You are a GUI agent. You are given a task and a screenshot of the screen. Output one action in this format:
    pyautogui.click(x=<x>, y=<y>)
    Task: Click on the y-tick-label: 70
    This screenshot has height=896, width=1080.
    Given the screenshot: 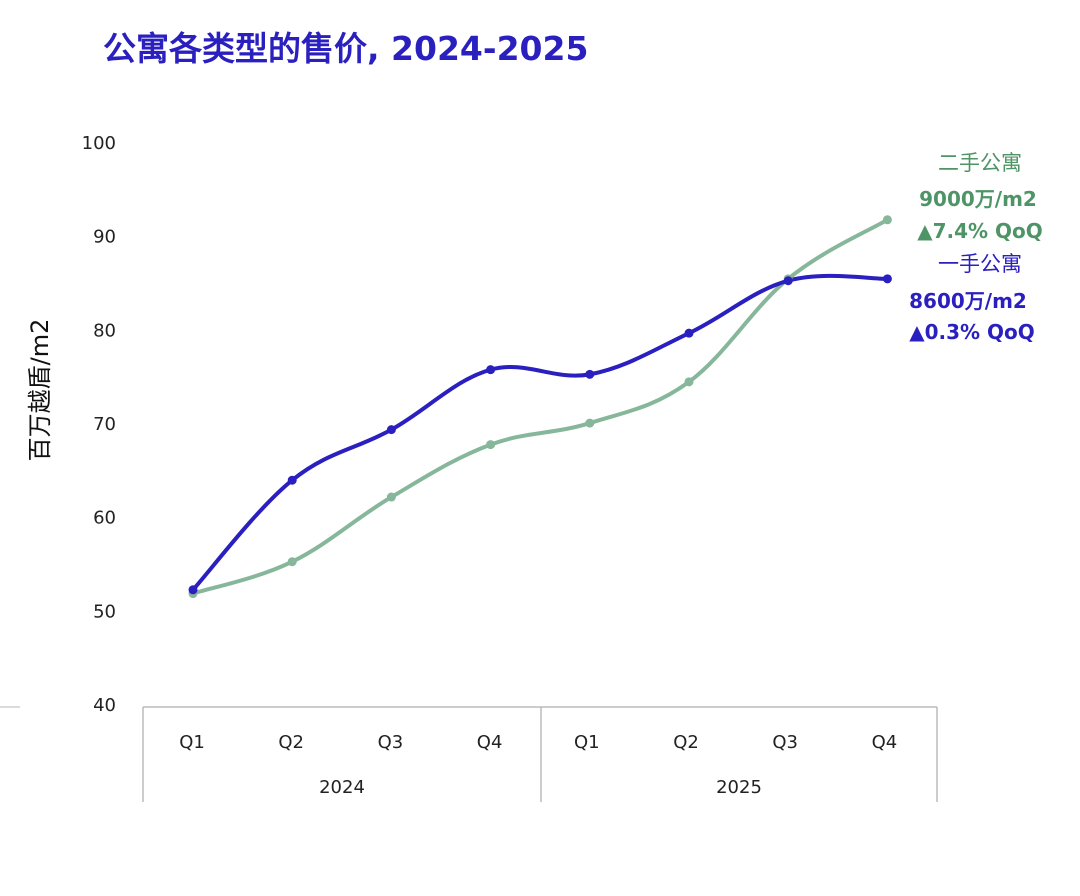 What is the action you would take?
    pyautogui.click(x=104, y=424)
    